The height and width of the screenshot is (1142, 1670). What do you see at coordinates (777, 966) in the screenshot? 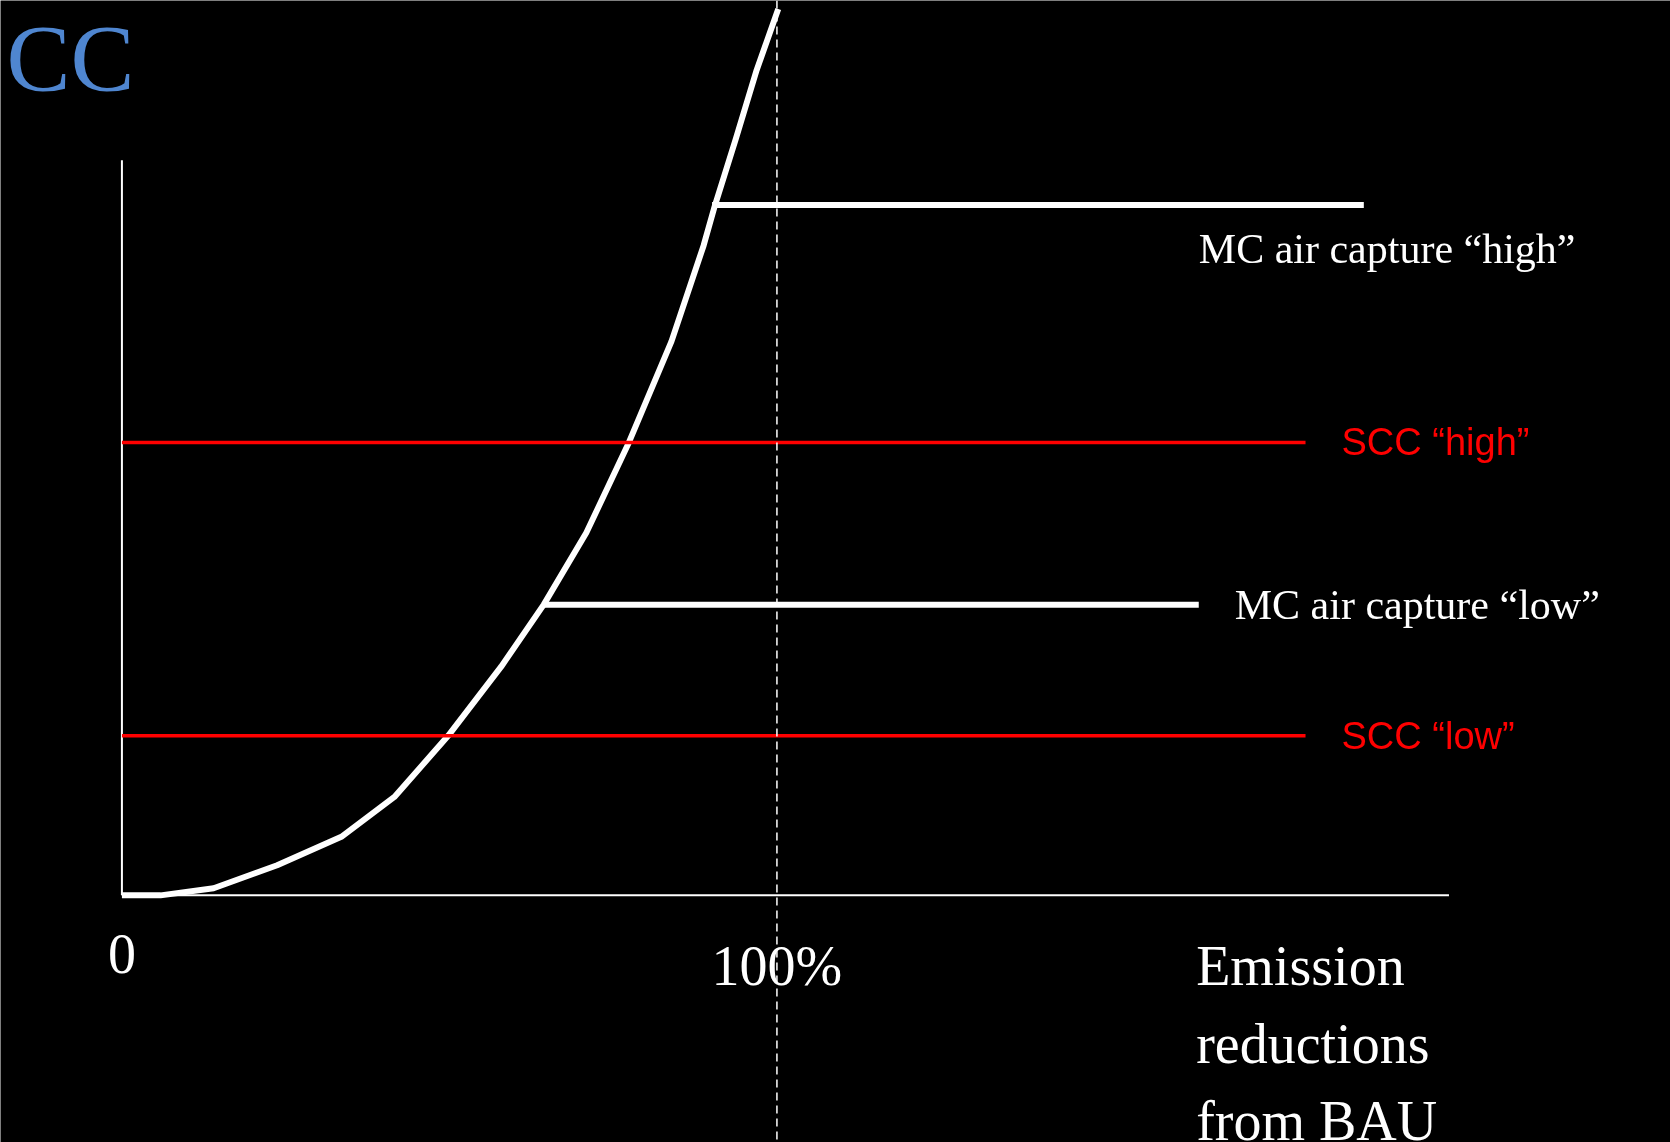
I see `x-tick-label: 100%` at bounding box center [777, 966].